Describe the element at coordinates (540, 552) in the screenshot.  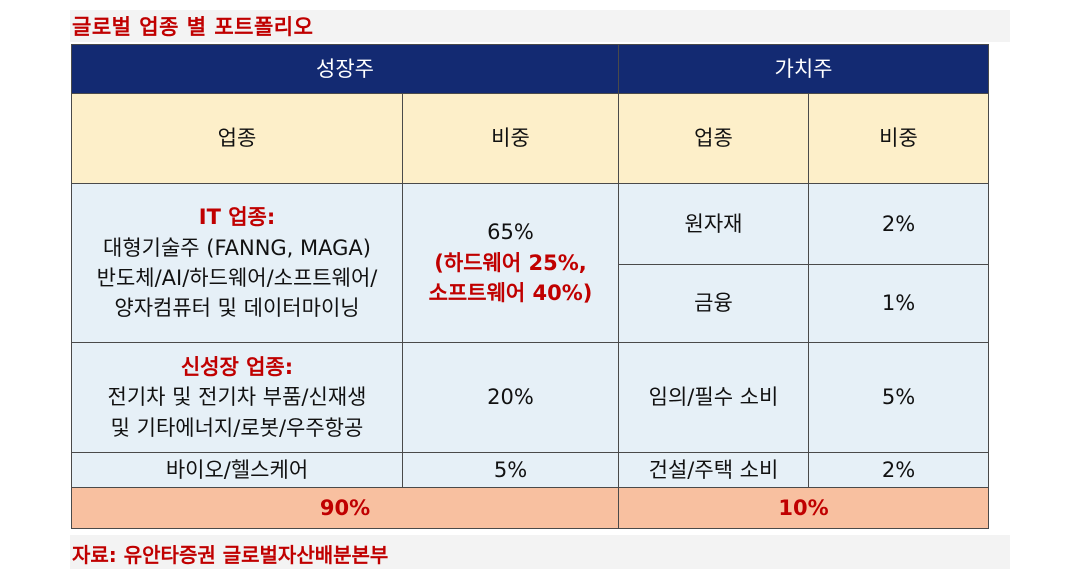
I see `source-band` at that location.